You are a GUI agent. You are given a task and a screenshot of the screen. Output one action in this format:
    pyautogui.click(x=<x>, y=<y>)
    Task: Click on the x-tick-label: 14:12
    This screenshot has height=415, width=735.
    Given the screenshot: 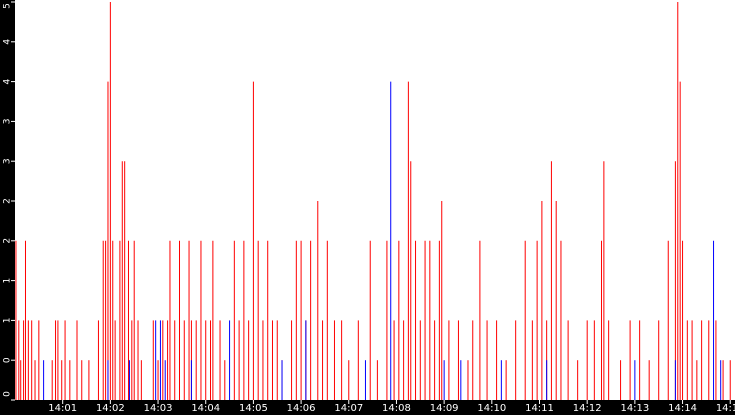 What is the action you would take?
    pyautogui.click(x=587, y=408)
    